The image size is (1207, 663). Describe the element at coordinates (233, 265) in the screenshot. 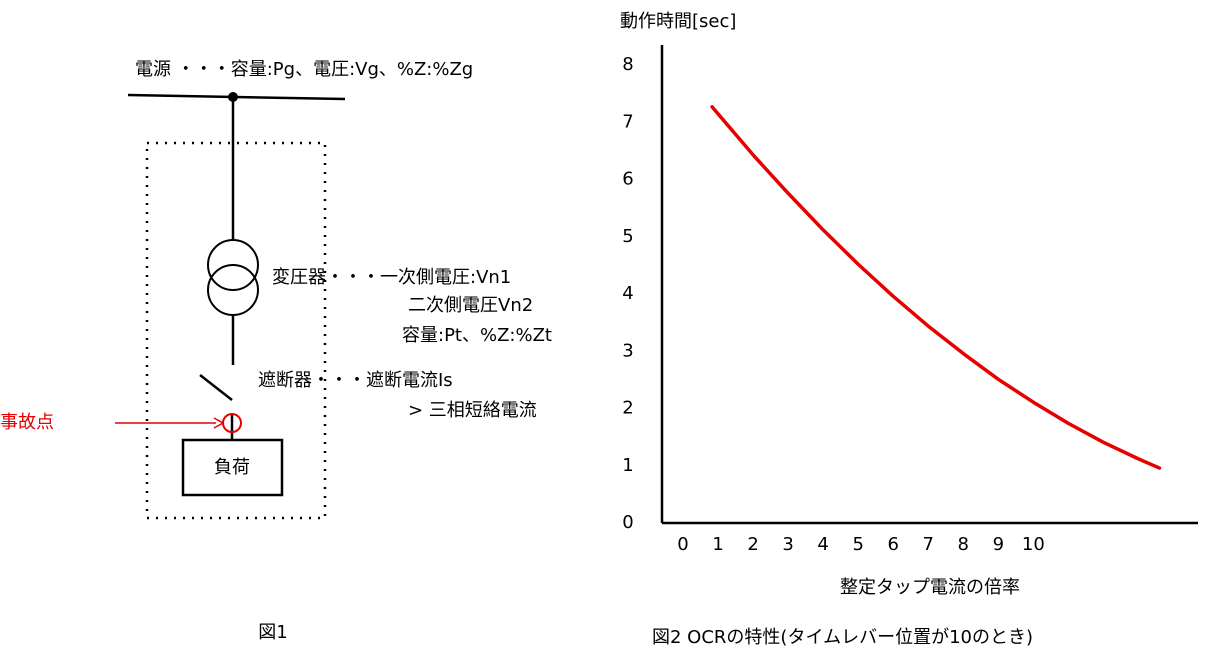

I see `transformer-coil` at that location.